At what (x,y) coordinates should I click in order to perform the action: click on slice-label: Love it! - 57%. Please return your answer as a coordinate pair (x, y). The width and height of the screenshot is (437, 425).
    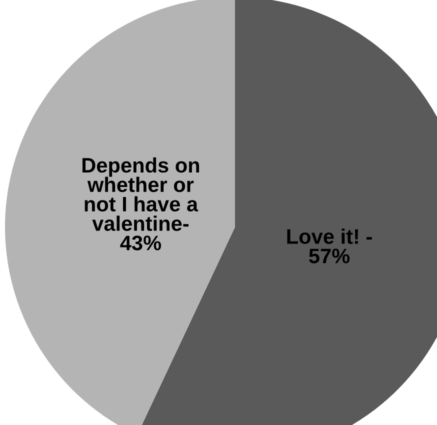
    Looking at the image, I should click on (329, 246).